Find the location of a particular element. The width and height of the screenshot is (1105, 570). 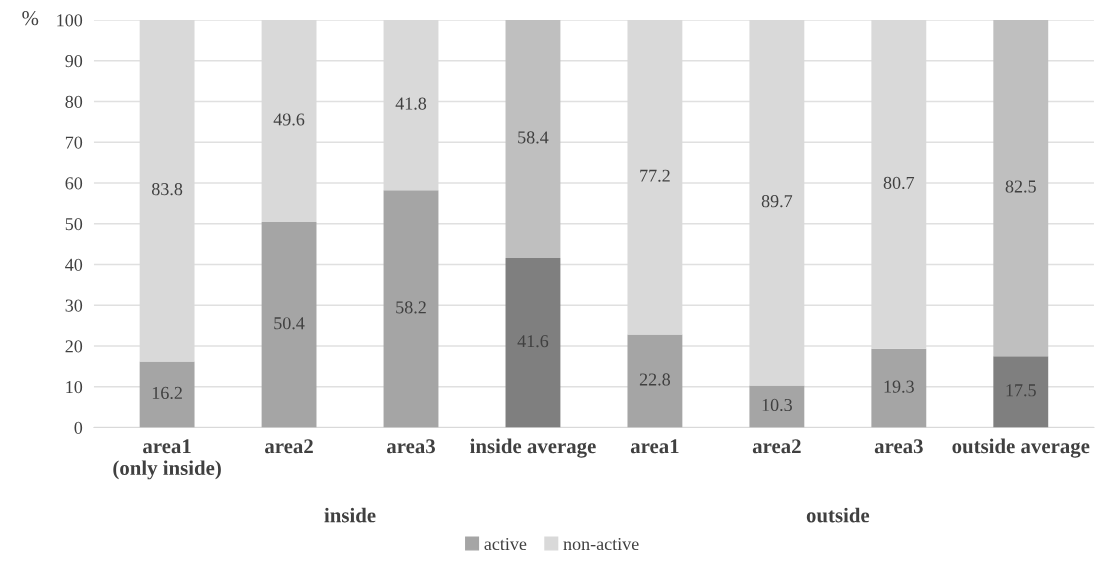

data-label: 82.5 is located at coordinates (1020, 186).